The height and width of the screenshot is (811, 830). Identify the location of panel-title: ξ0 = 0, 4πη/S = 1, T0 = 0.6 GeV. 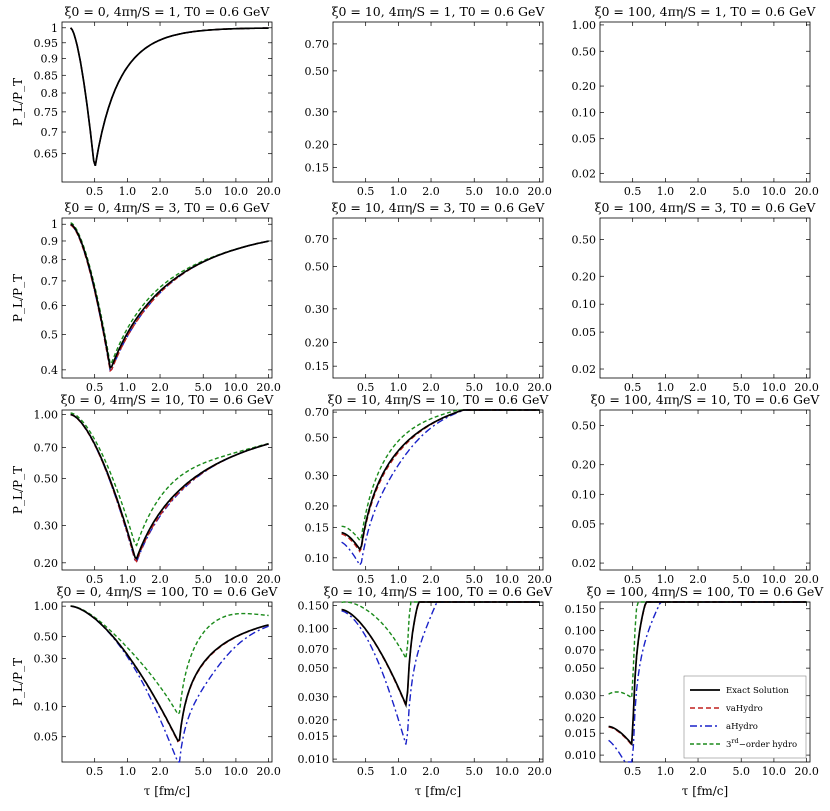
(168, 11).